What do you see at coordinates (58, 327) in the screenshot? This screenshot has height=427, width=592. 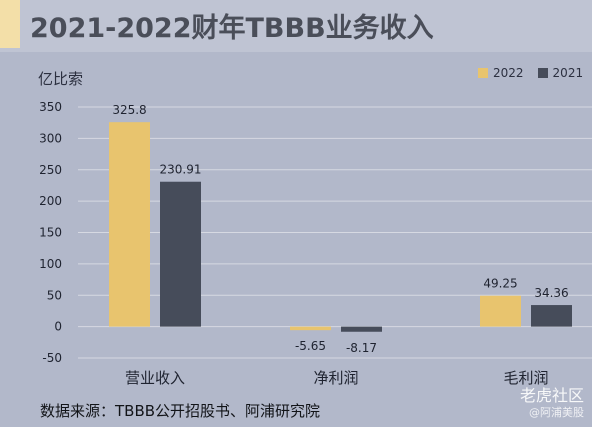 I see `y-tick-label: 0` at bounding box center [58, 327].